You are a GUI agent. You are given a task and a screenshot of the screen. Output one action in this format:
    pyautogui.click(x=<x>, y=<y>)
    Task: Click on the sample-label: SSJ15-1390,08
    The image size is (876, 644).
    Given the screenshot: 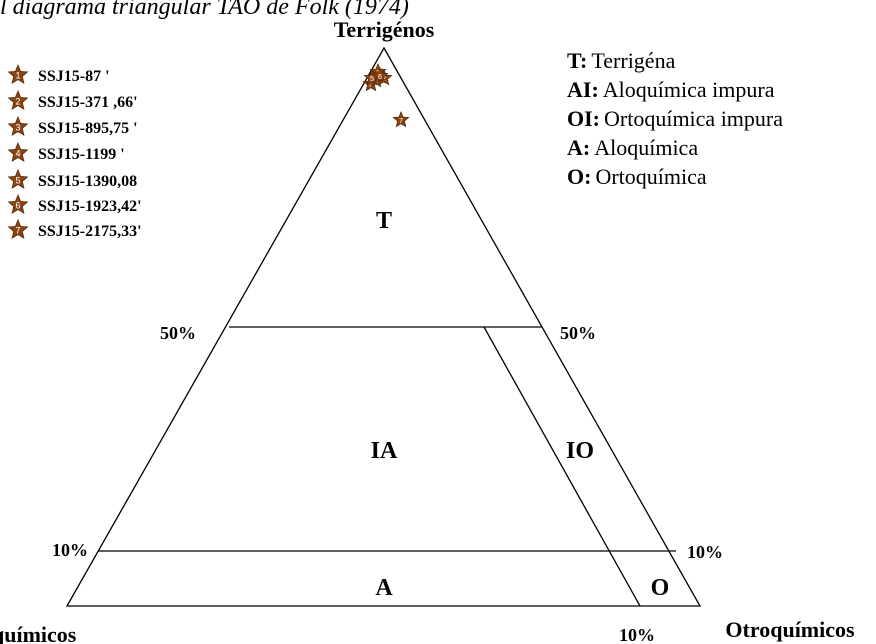 What is the action you would take?
    pyautogui.click(x=87, y=181)
    